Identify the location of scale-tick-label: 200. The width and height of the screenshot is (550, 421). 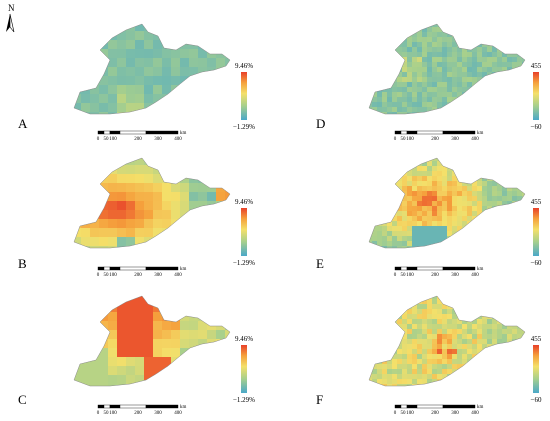
(138, 139).